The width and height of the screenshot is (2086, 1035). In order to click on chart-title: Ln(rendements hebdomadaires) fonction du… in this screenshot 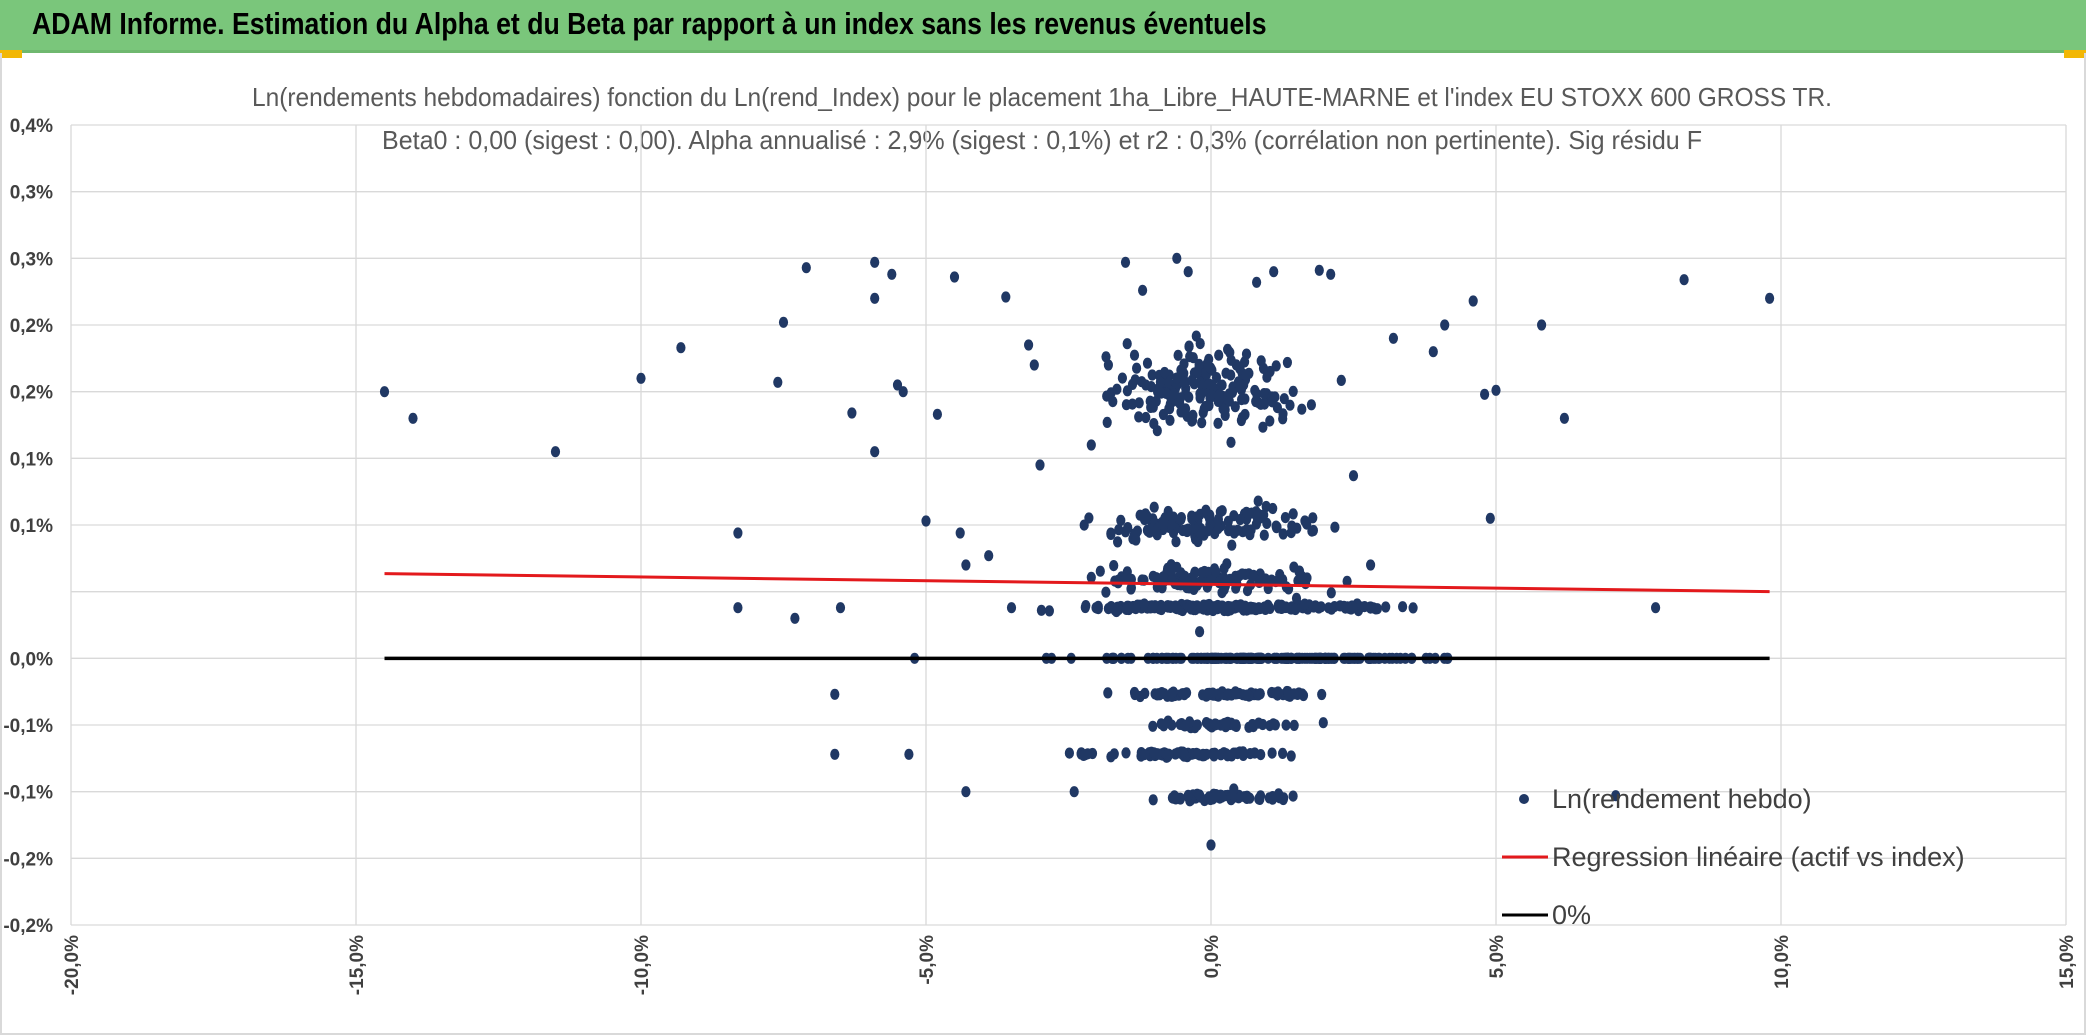, I will do `click(1042, 97)`.